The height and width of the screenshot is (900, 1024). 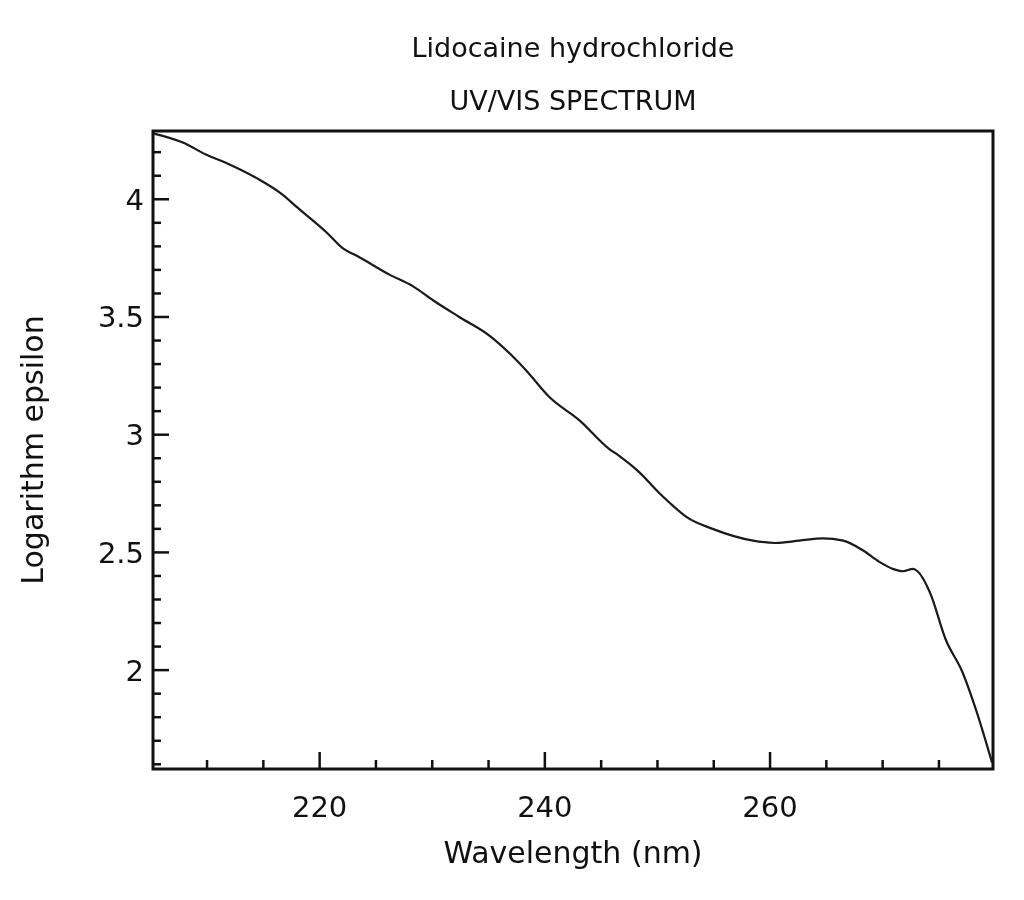 I want to click on y-tick-label: 4, so click(x=134, y=199).